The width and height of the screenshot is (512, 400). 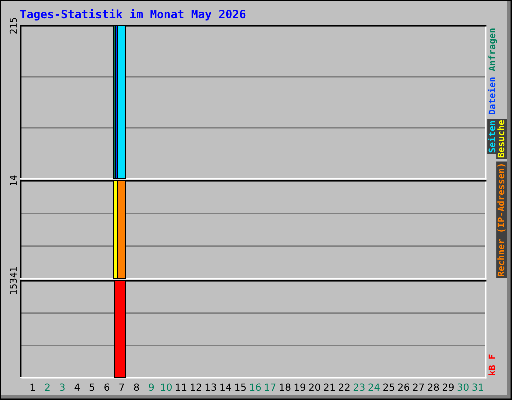 I want to click on x-tick-label: 25, so click(x=389, y=388).